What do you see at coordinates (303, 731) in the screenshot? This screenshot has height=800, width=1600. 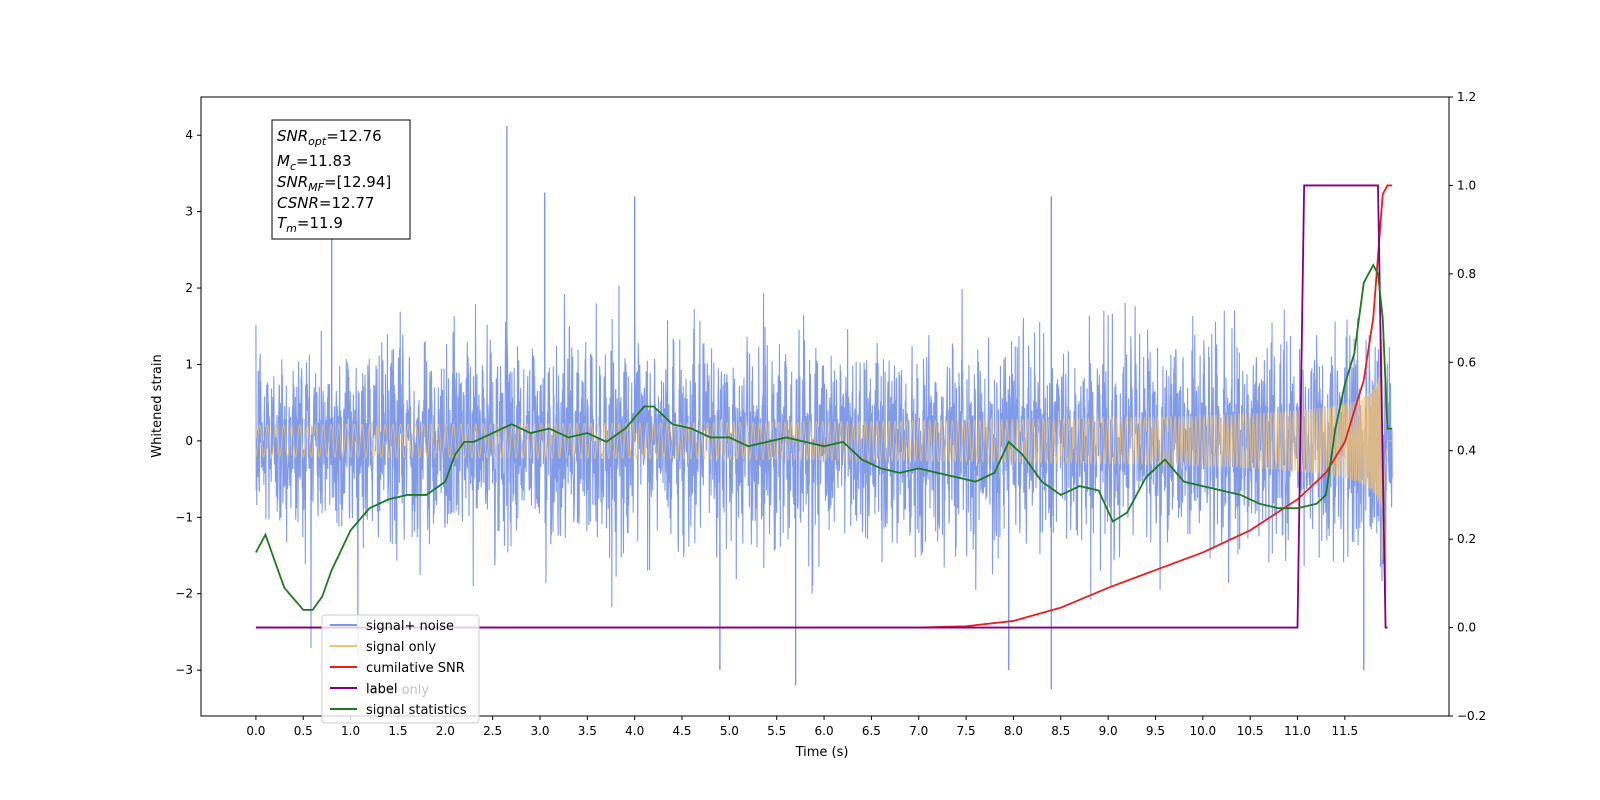 I see `x-tick-label: 0.5` at bounding box center [303, 731].